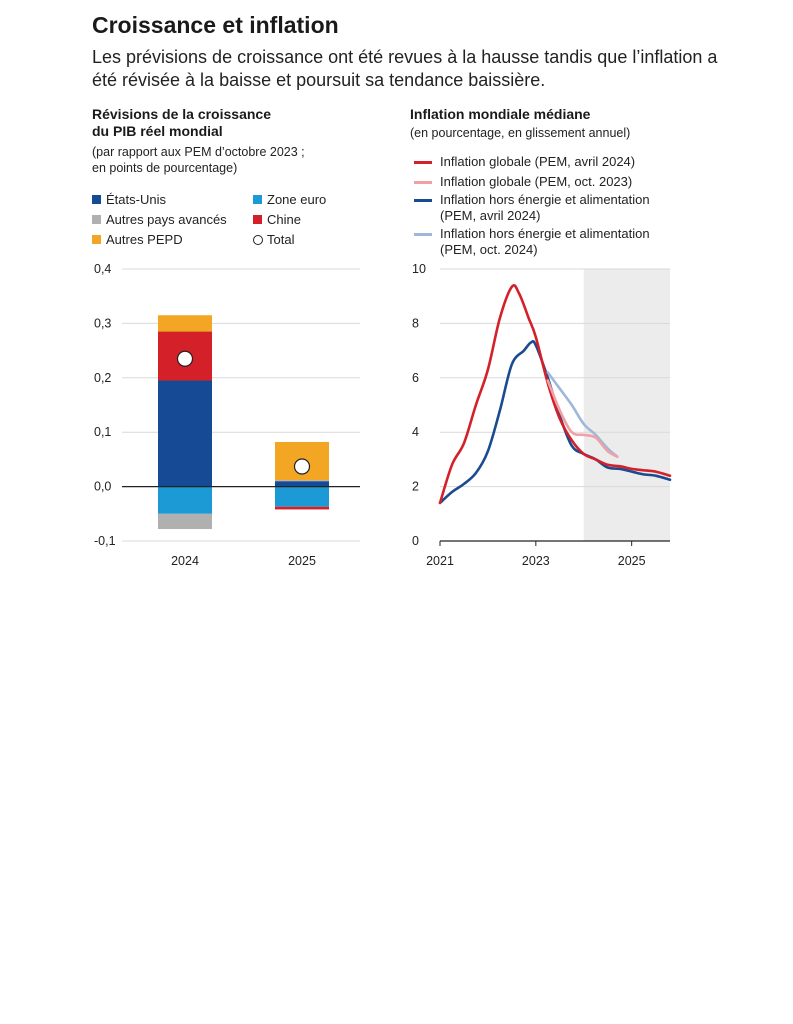 This screenshot has height=1024, width=793. What do you see at coordinates (215, 25) in the screenshot?
I see `page-title: Croissance et inflation` at bounding box center [215, 25].